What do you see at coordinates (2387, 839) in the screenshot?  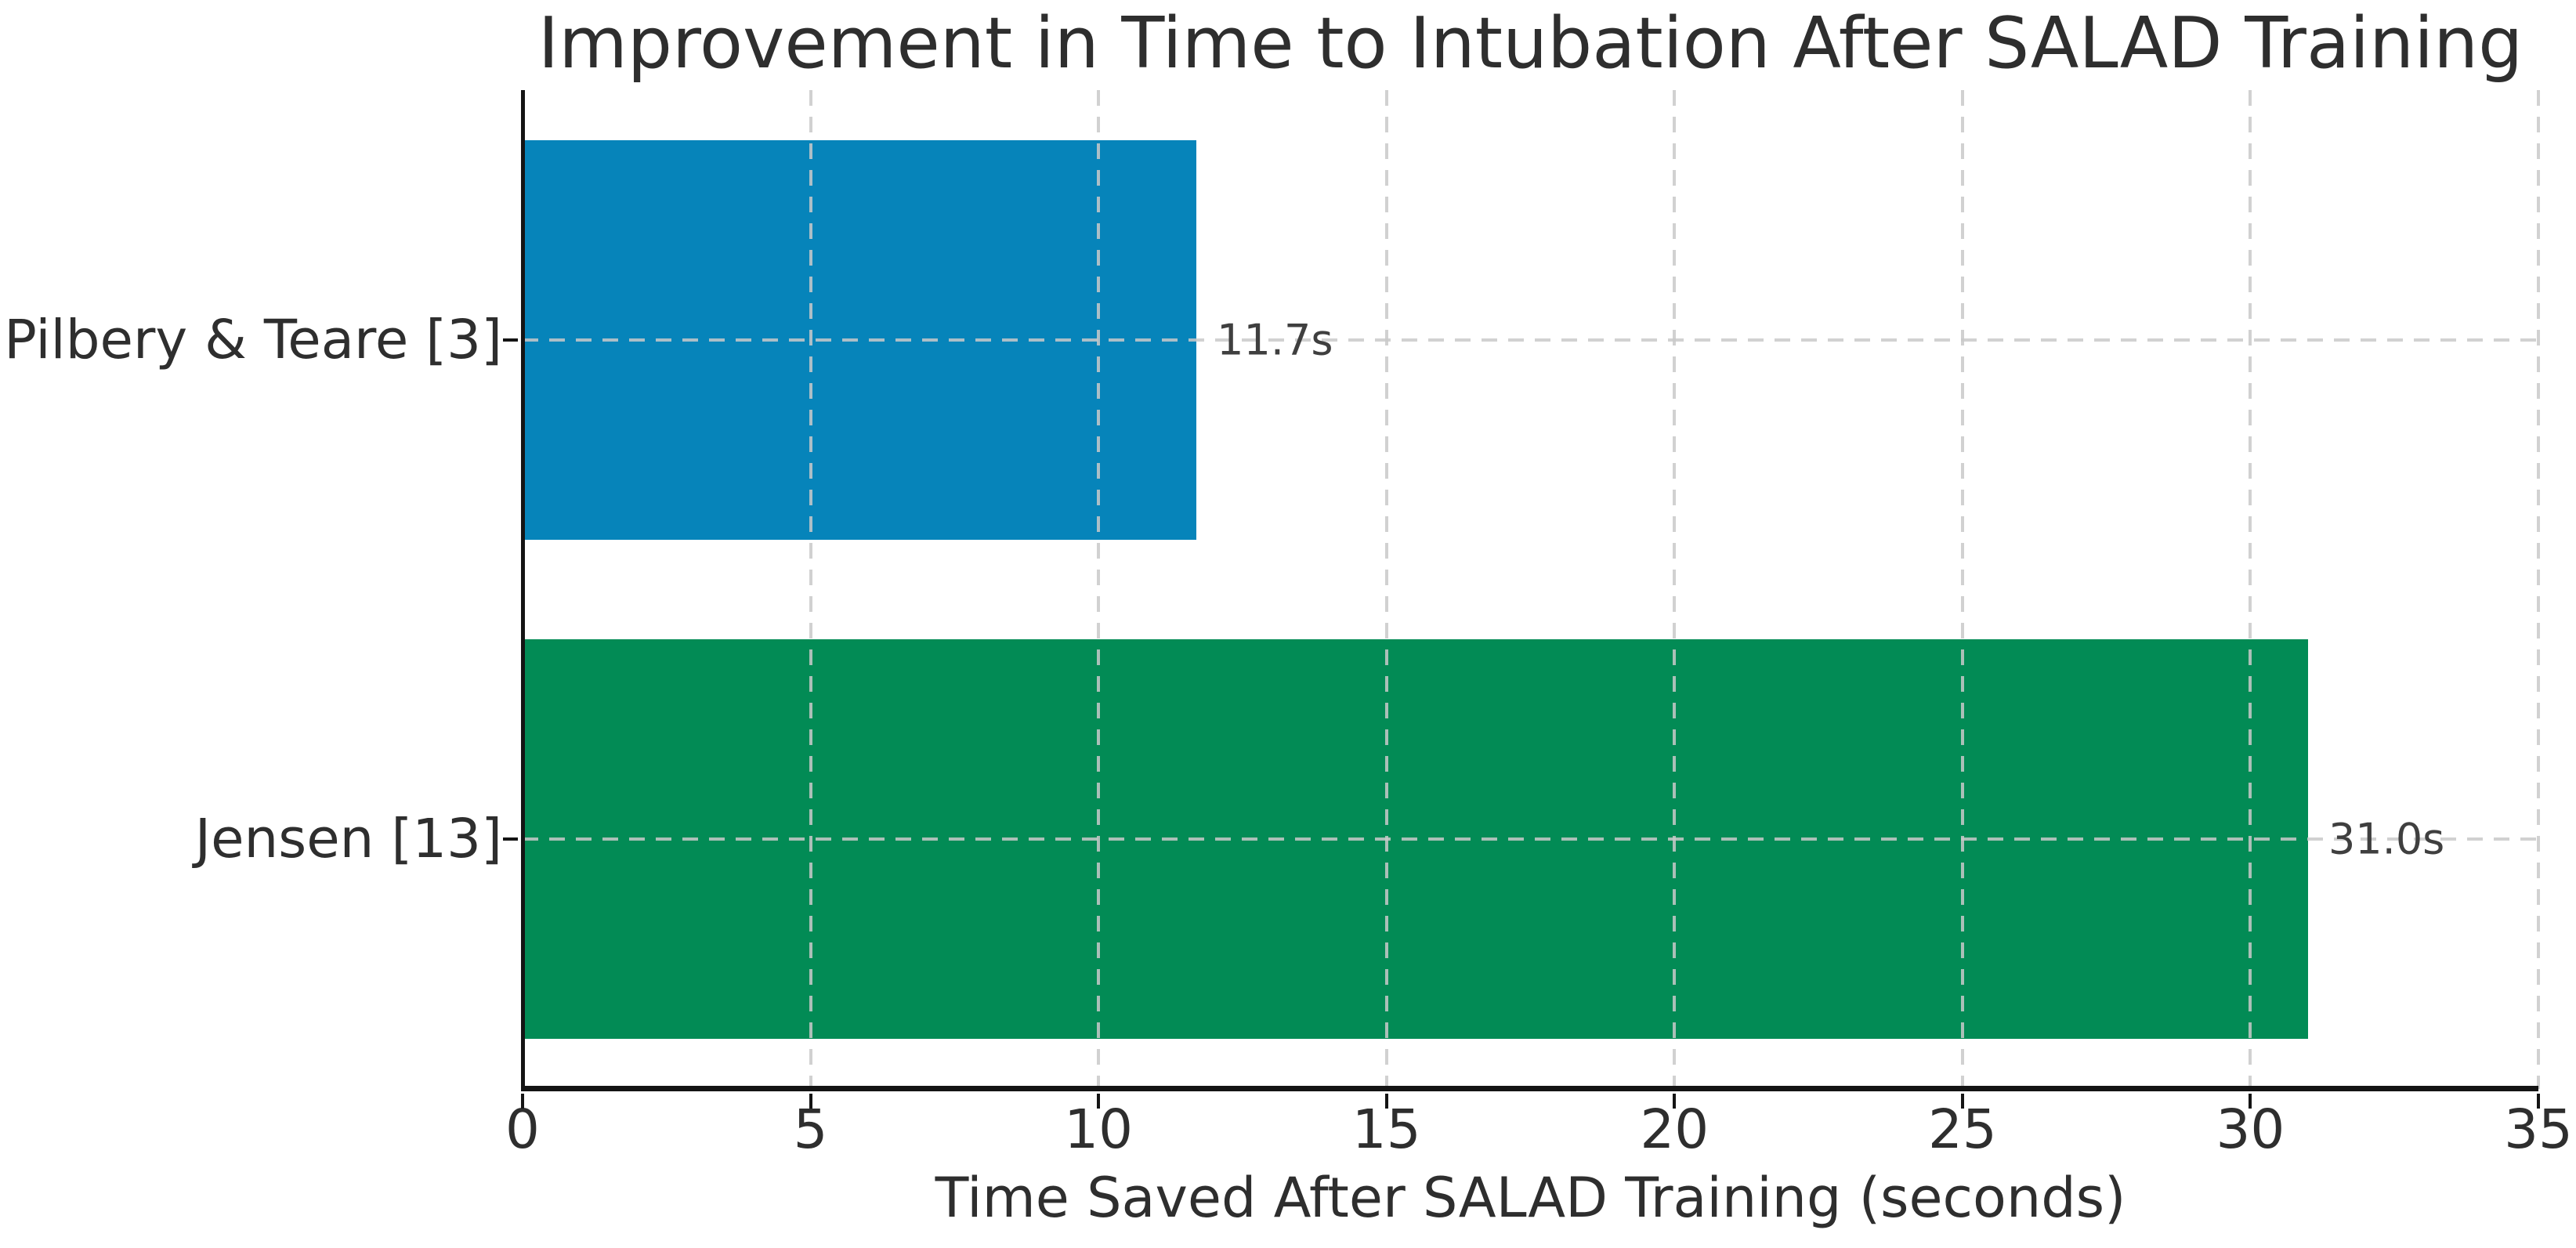 I see `bar-value-label: 31.0s` at bounding box center [2387, 839].